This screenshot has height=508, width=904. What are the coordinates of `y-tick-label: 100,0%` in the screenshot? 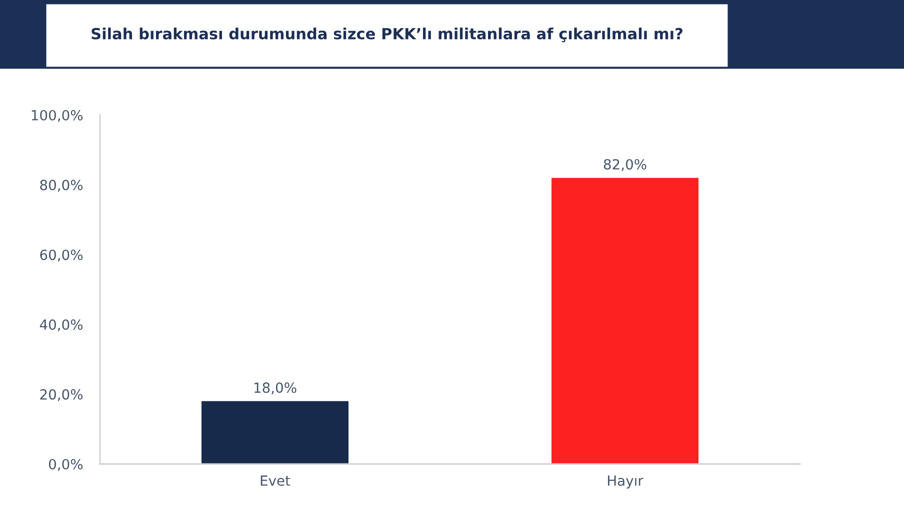 It's located at (57, 116).